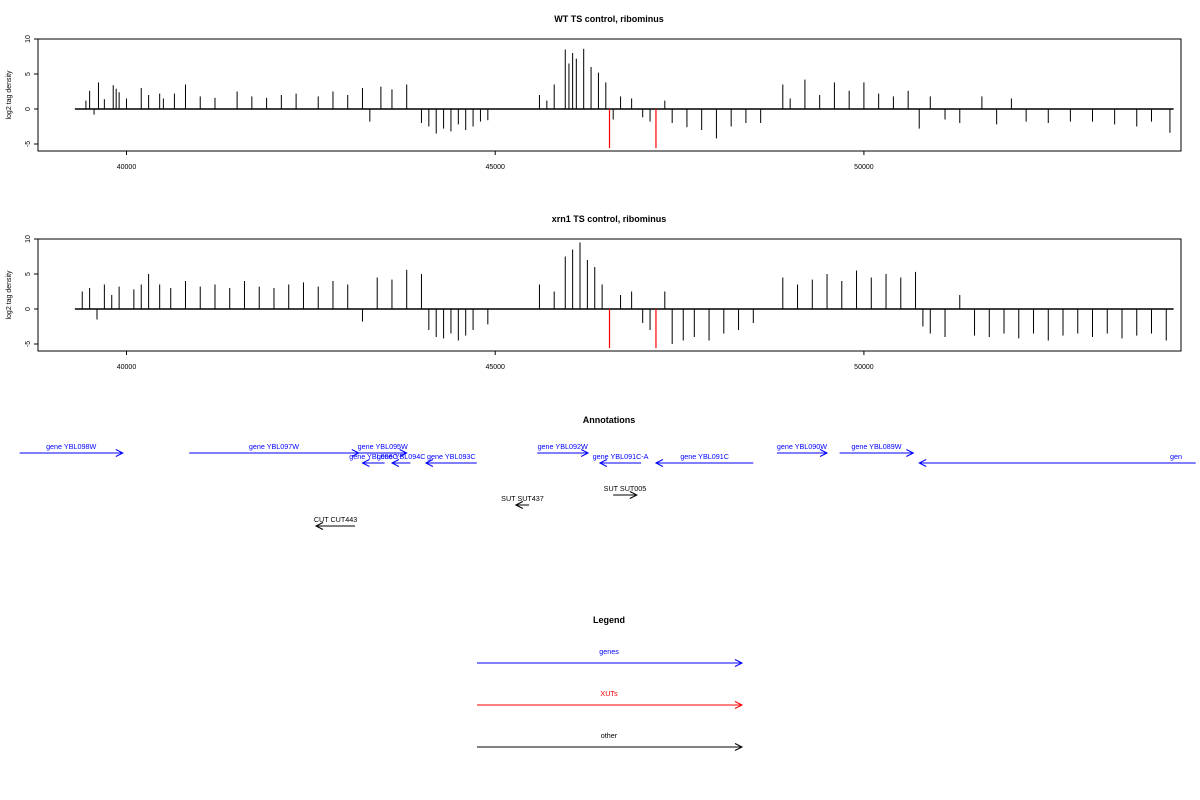  I want to click on wt-track-title: WT TS control, ribominus, so click(609, 19).